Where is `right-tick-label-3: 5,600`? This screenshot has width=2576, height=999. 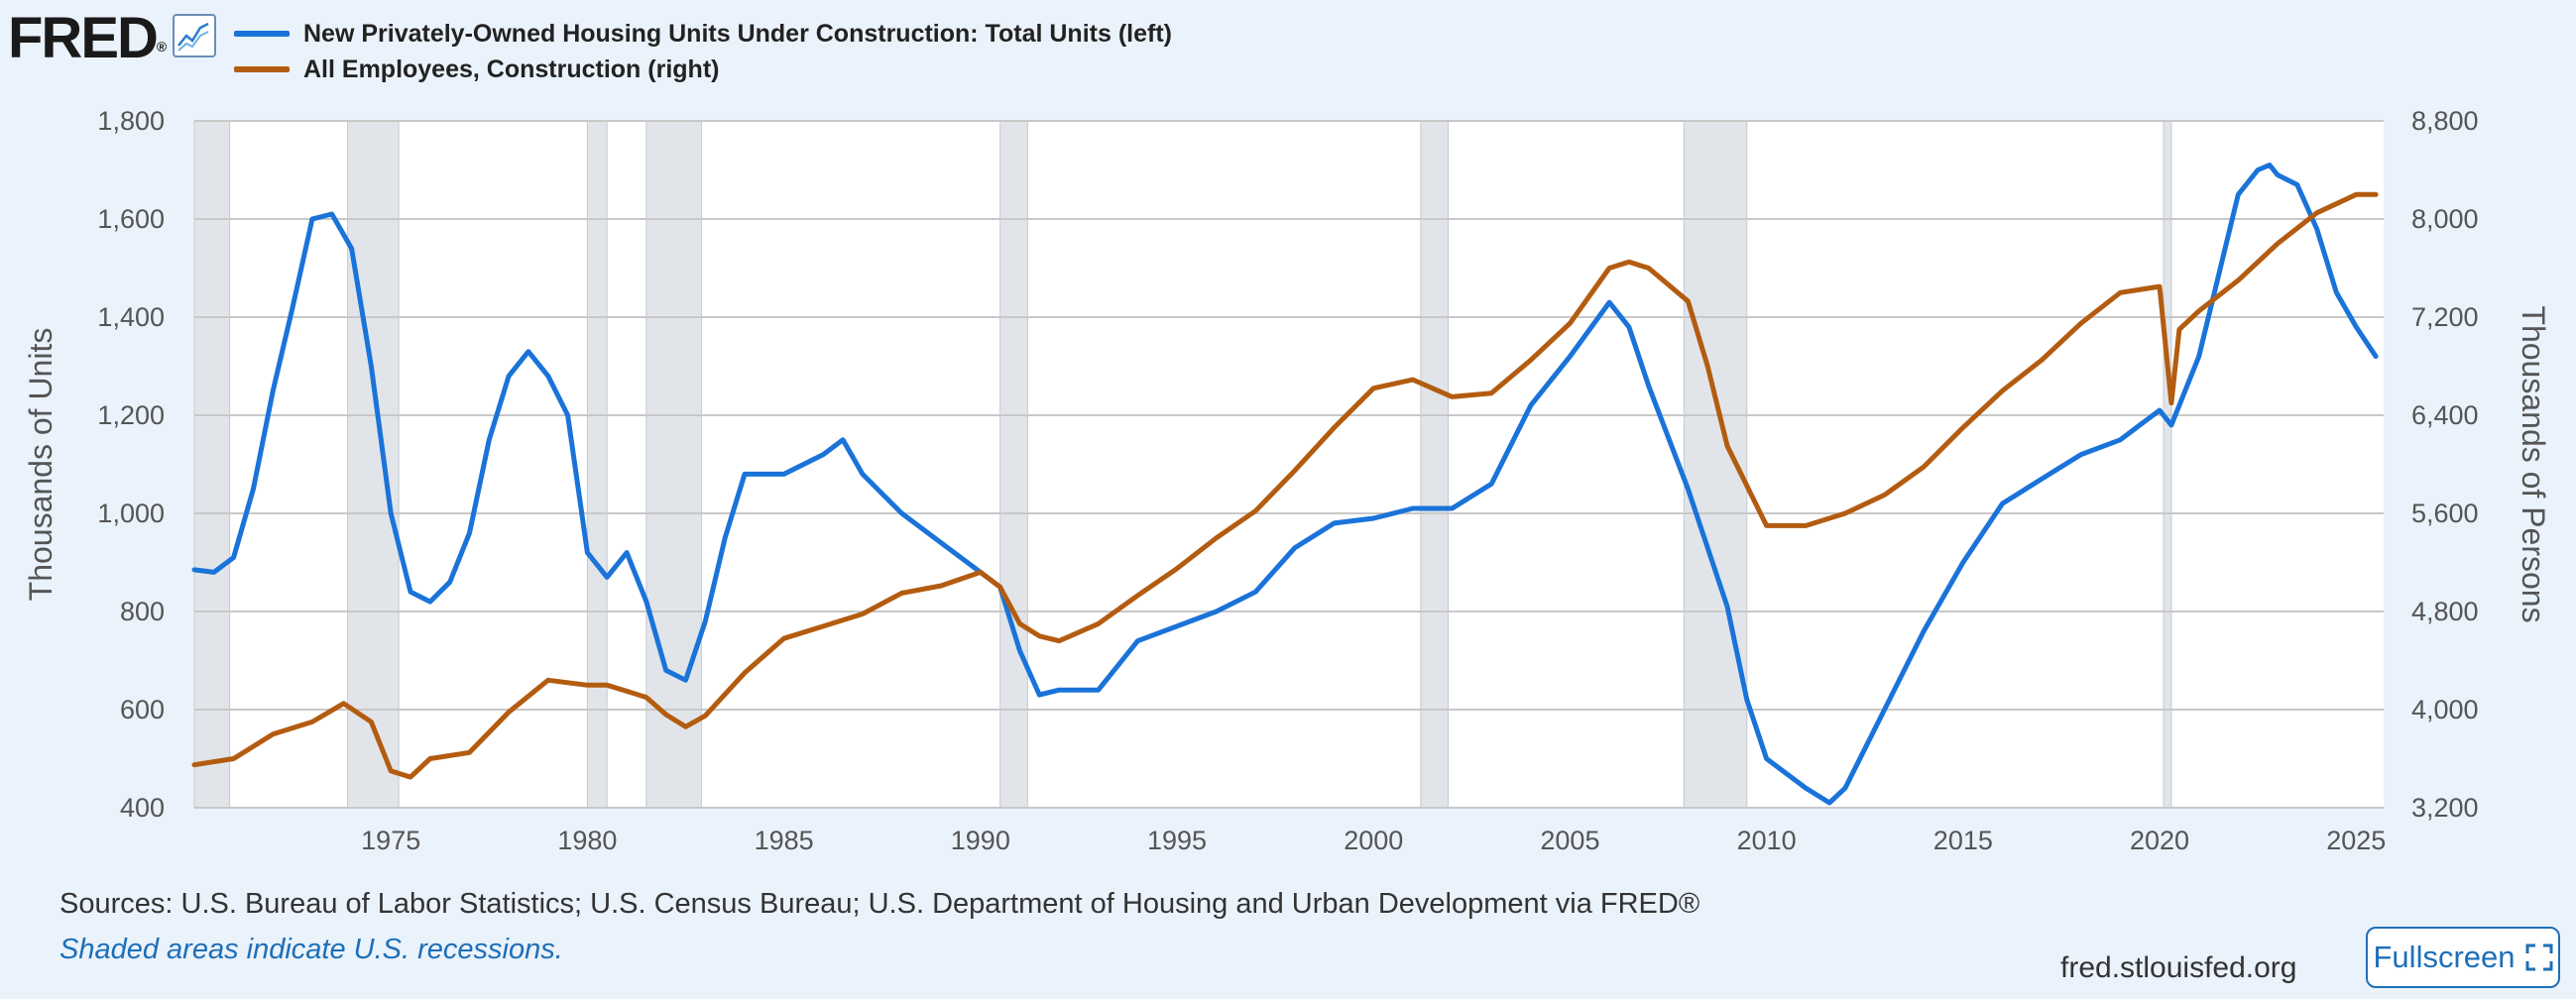
right-tick-label-3: 5,600 is located at coordinates (2445, 513).